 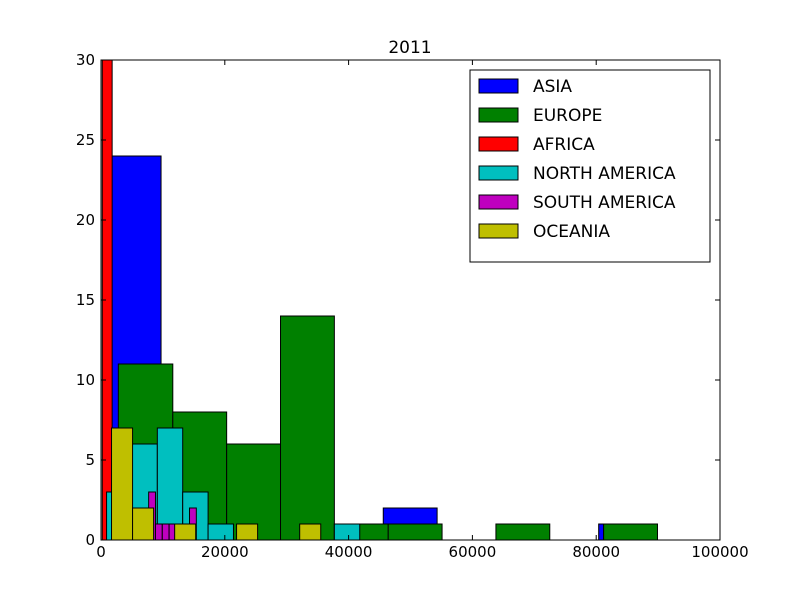 What do you see at coordinates (552, 87) in the screenshot?
I see `legend-label: ASIA` at bounding box center [552, 87].